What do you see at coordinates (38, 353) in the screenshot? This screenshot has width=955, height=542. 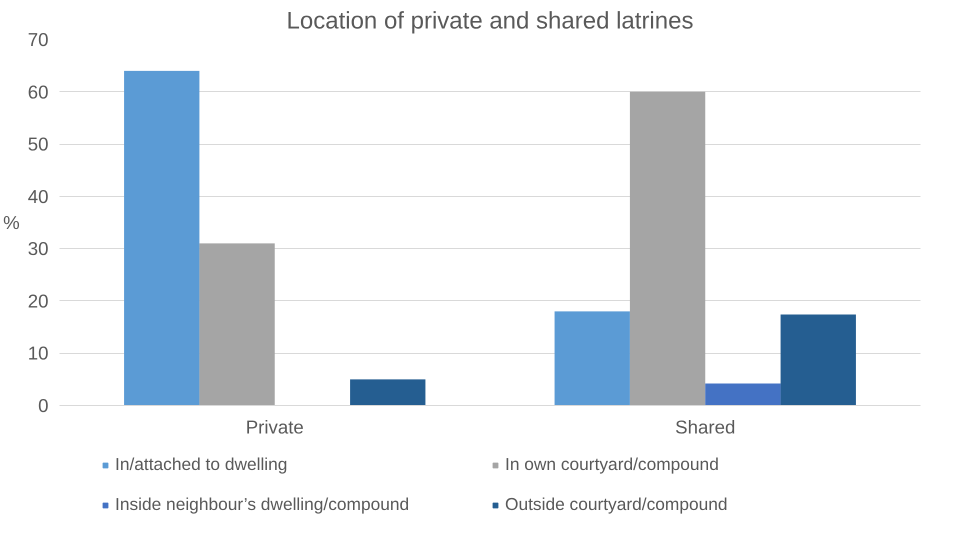 I see `y-tick-label: 10` at bounding box center [38, 353].